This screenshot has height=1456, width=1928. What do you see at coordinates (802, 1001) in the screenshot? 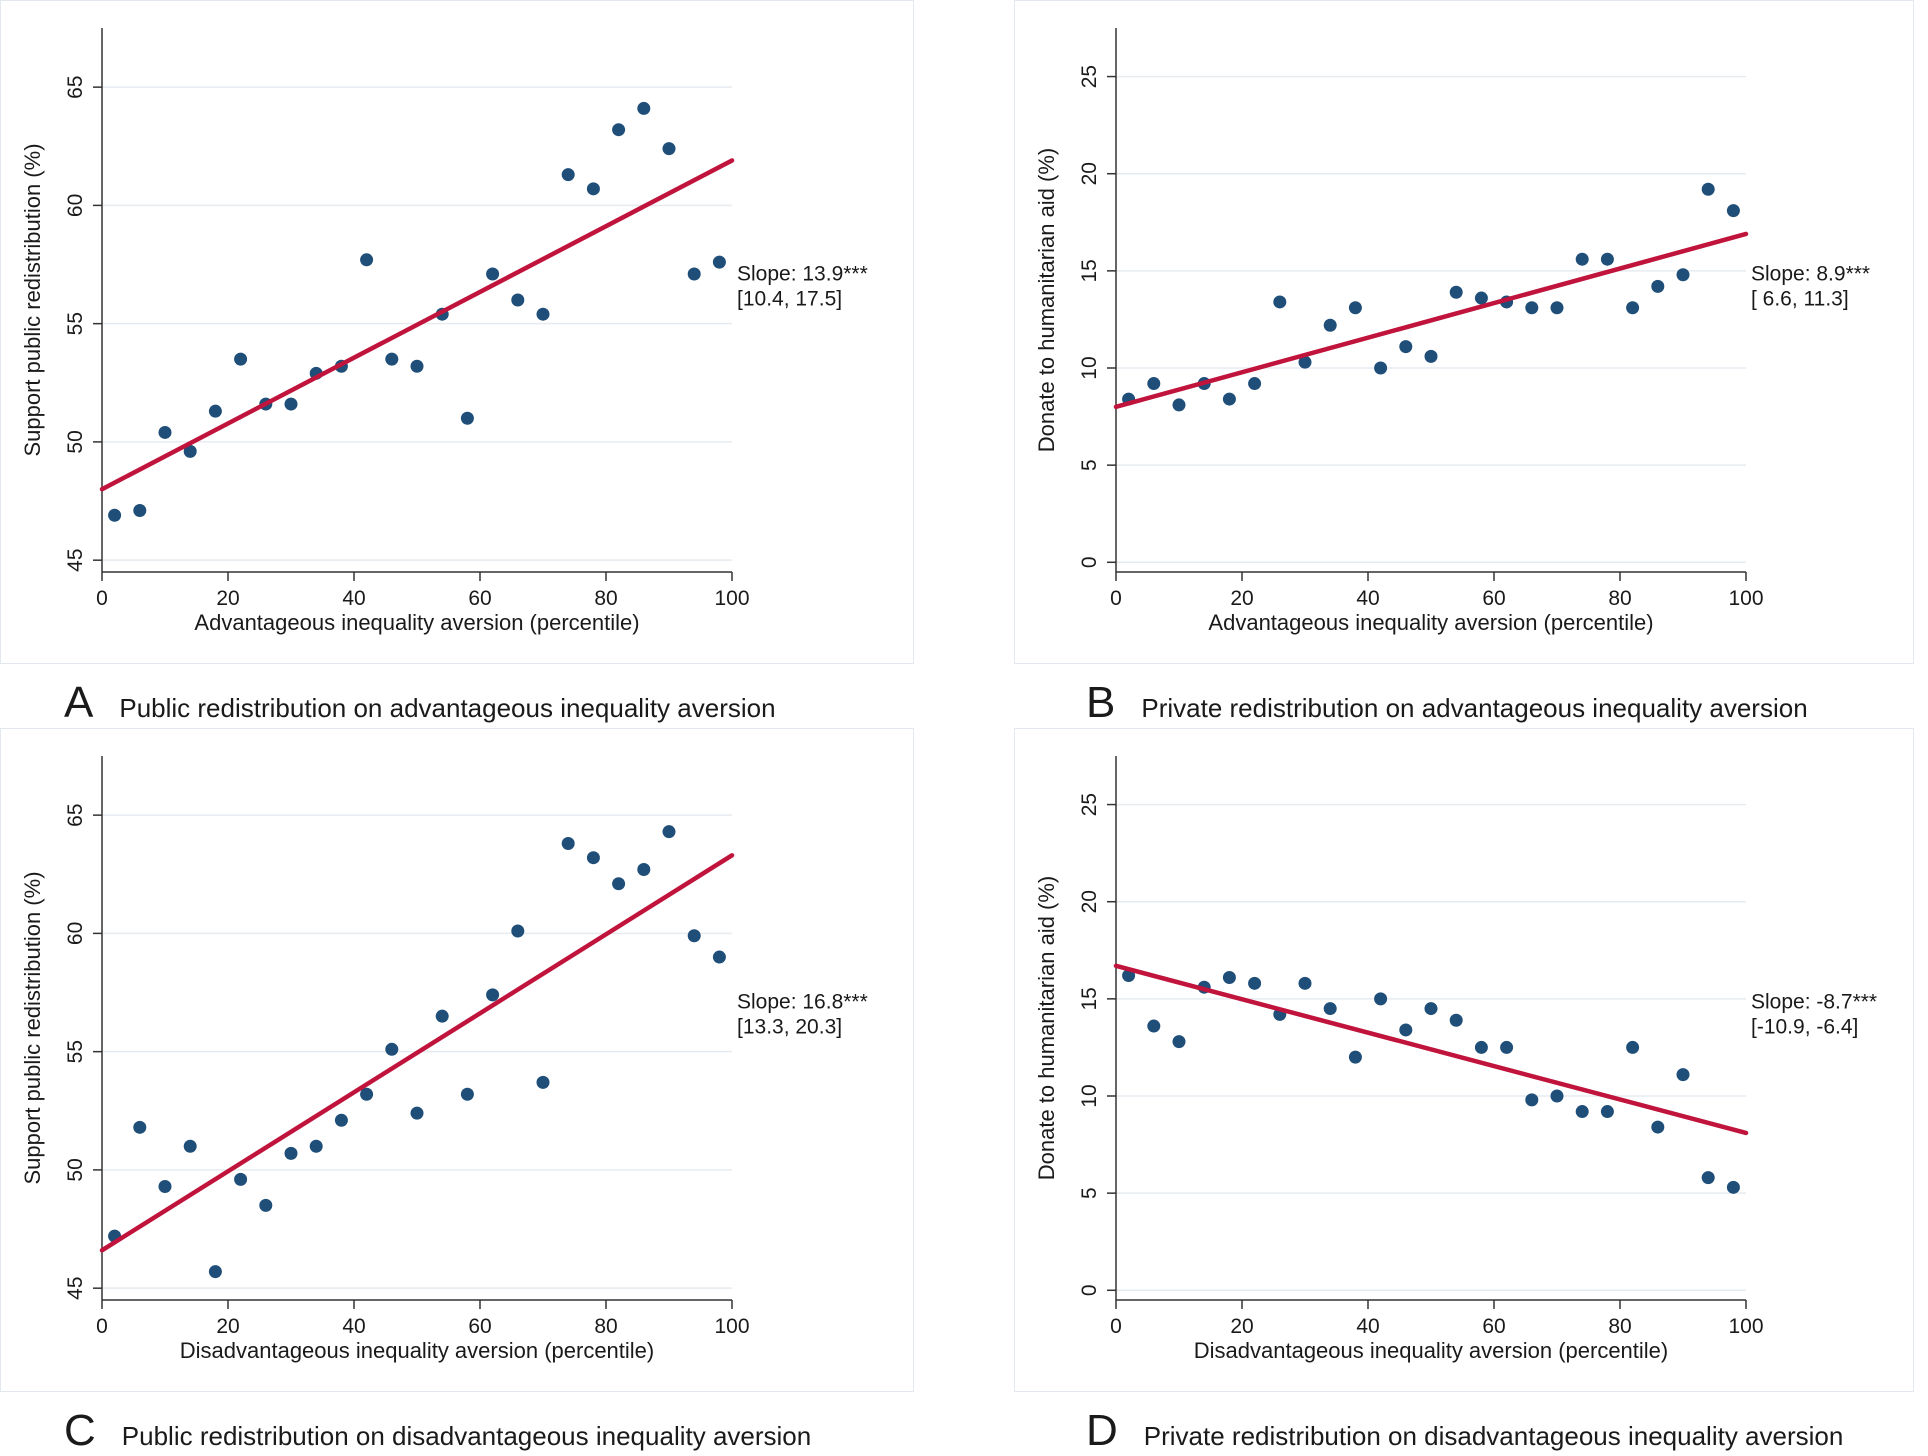
I see `slope-annotation: Slope: 16.8***` at bounding box center [802, 1001].